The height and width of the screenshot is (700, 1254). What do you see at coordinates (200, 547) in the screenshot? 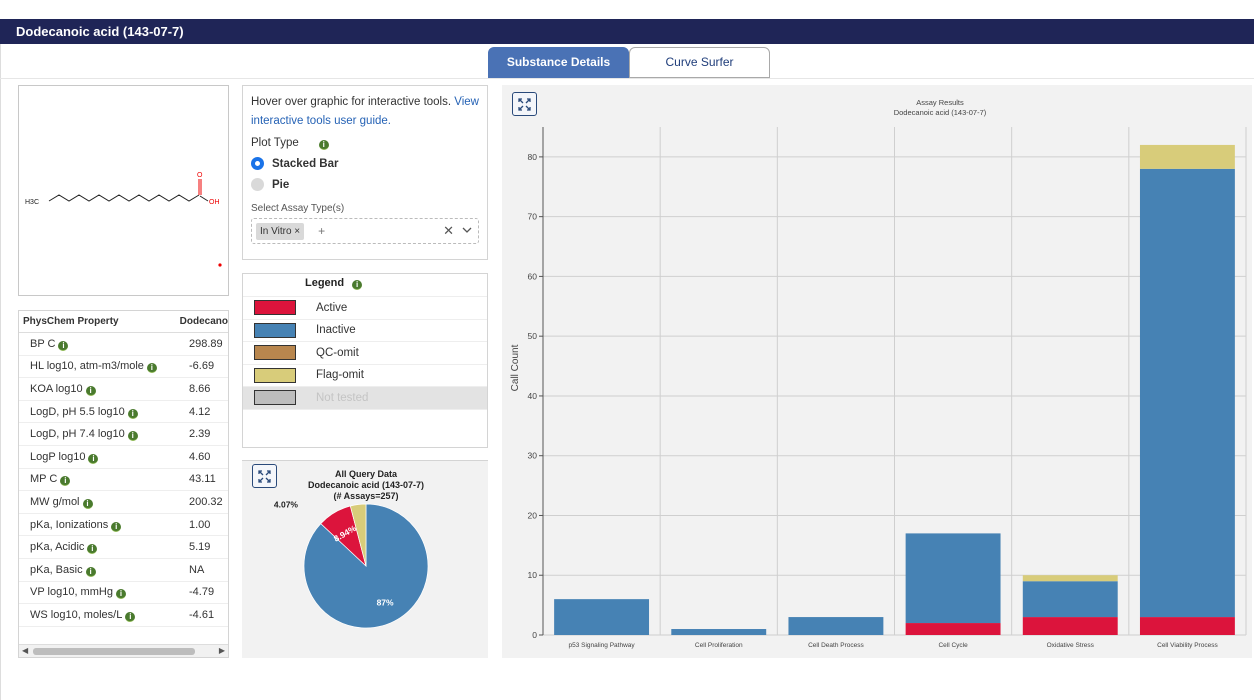
I see `physchem-value: 5.19` at bounding box center [200, 547].